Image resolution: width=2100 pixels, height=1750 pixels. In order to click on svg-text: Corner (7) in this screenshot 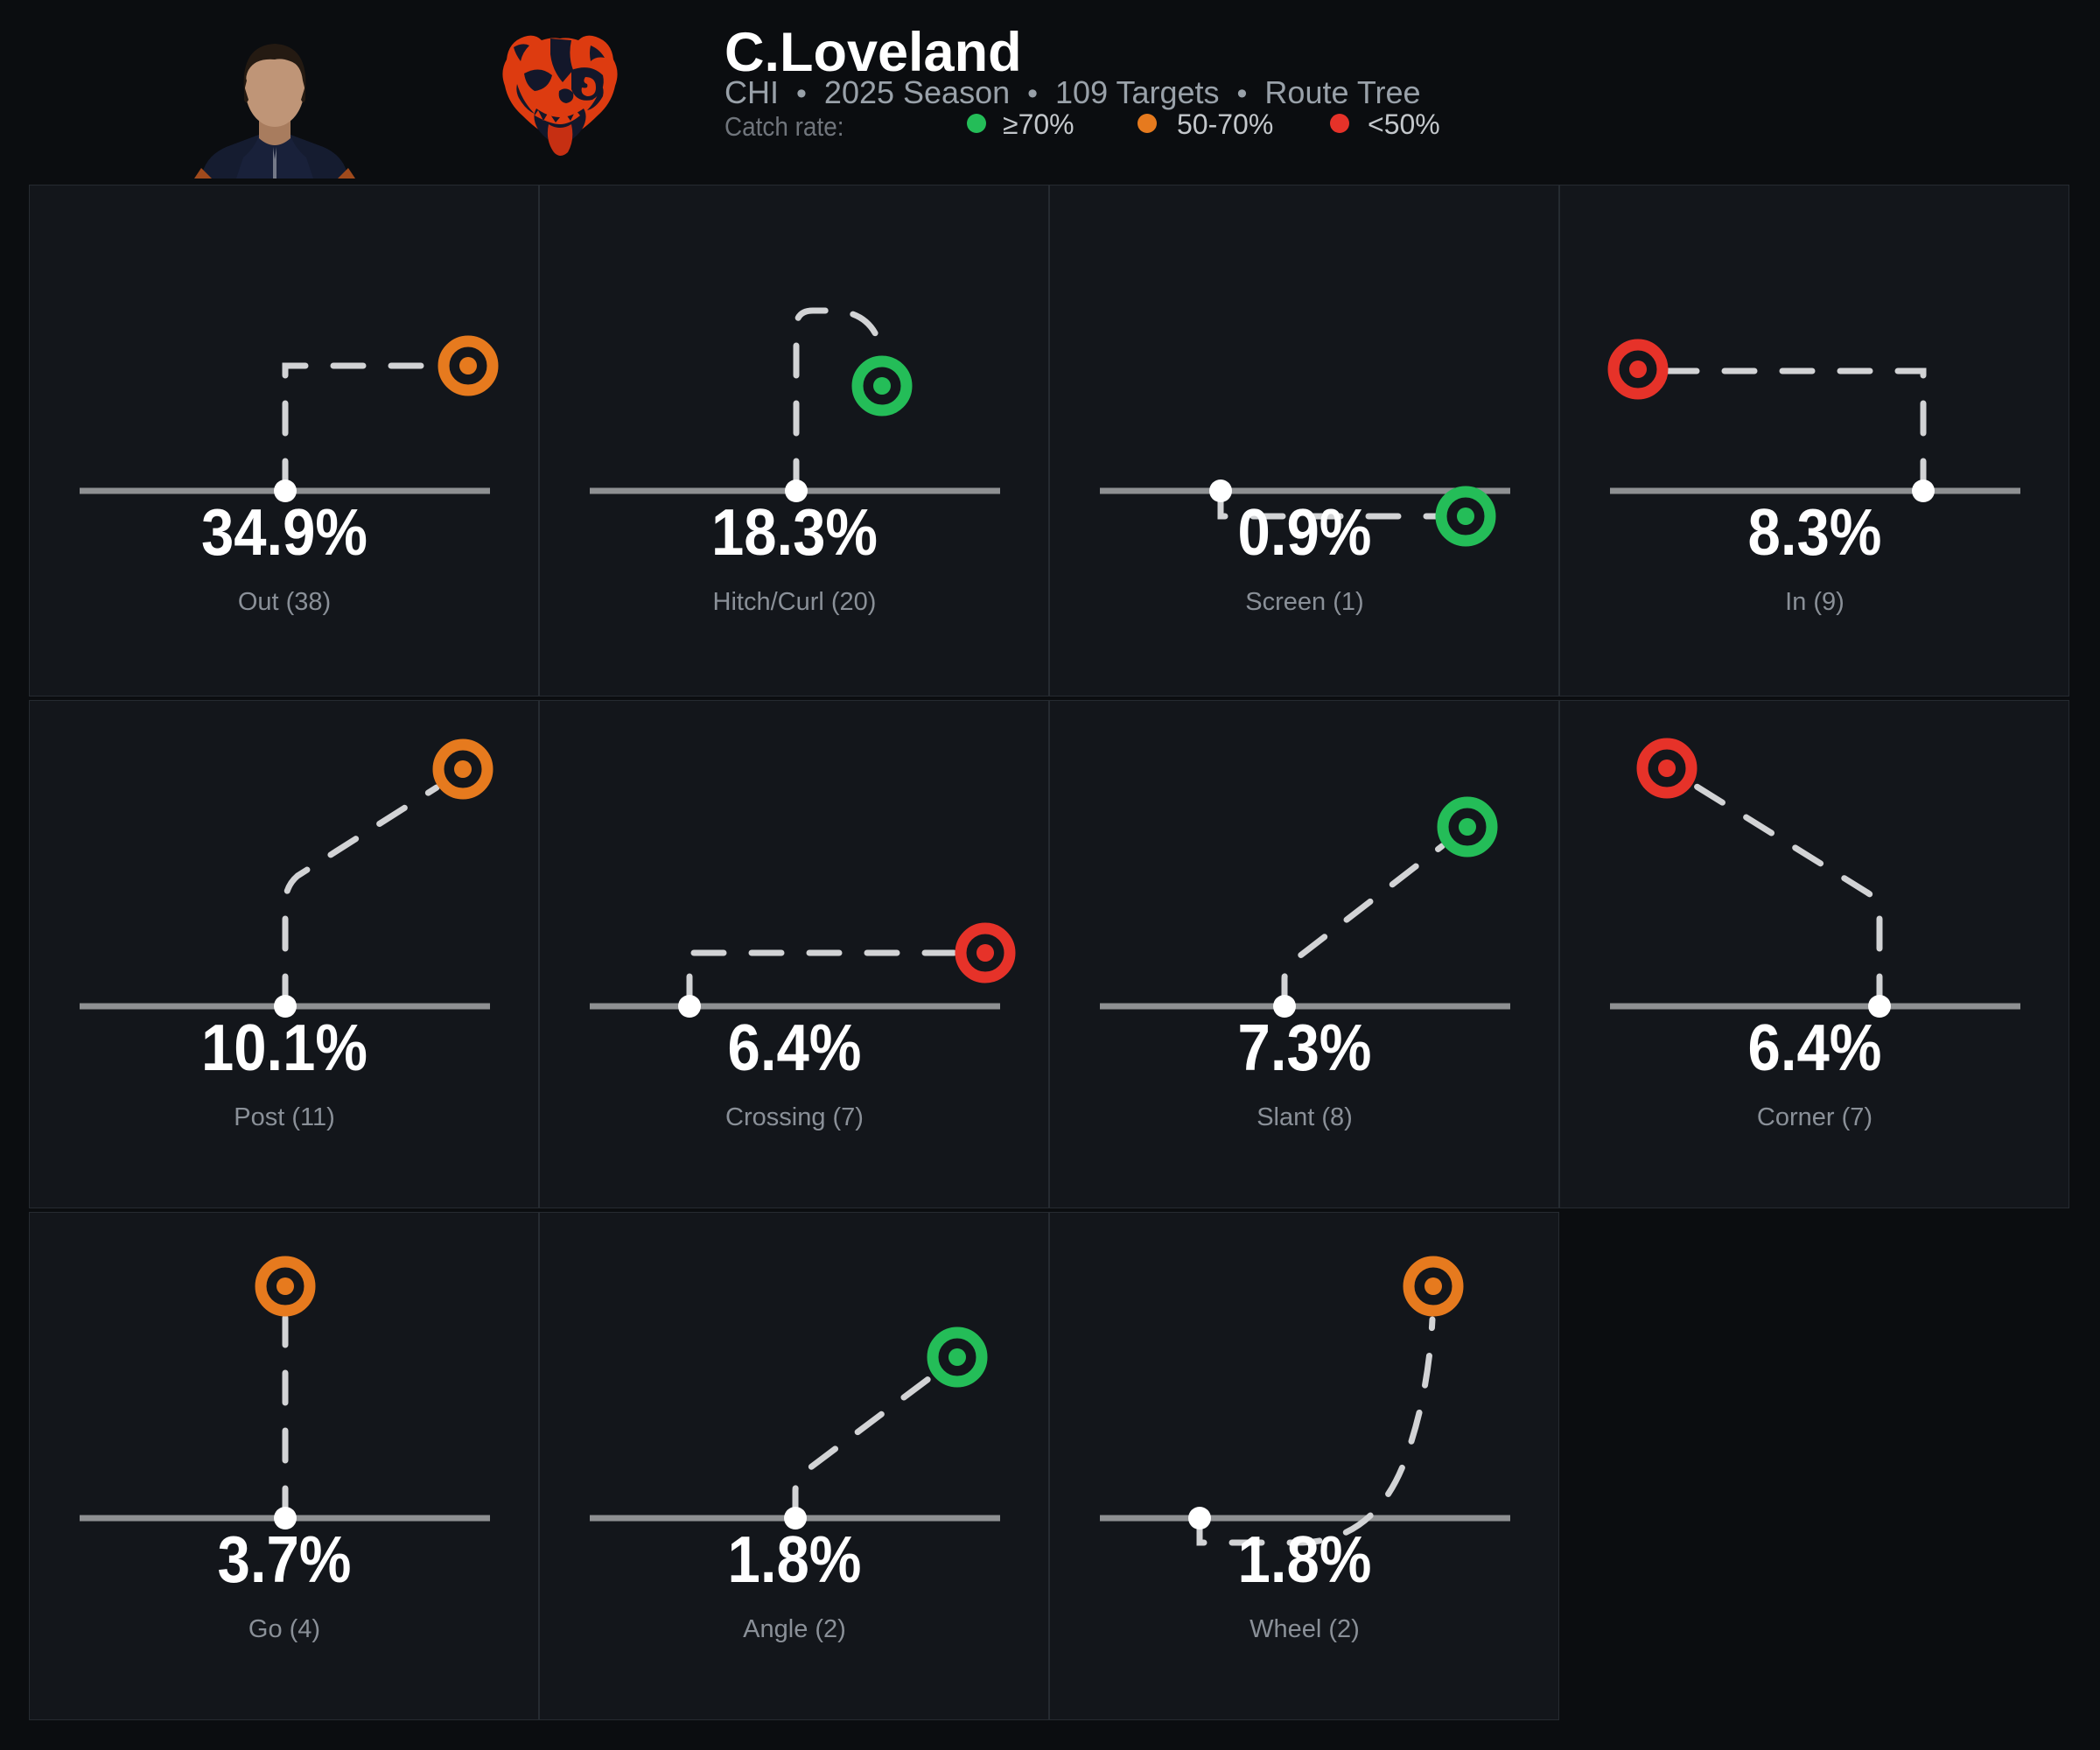, I will do `click(1814, 1117)`.